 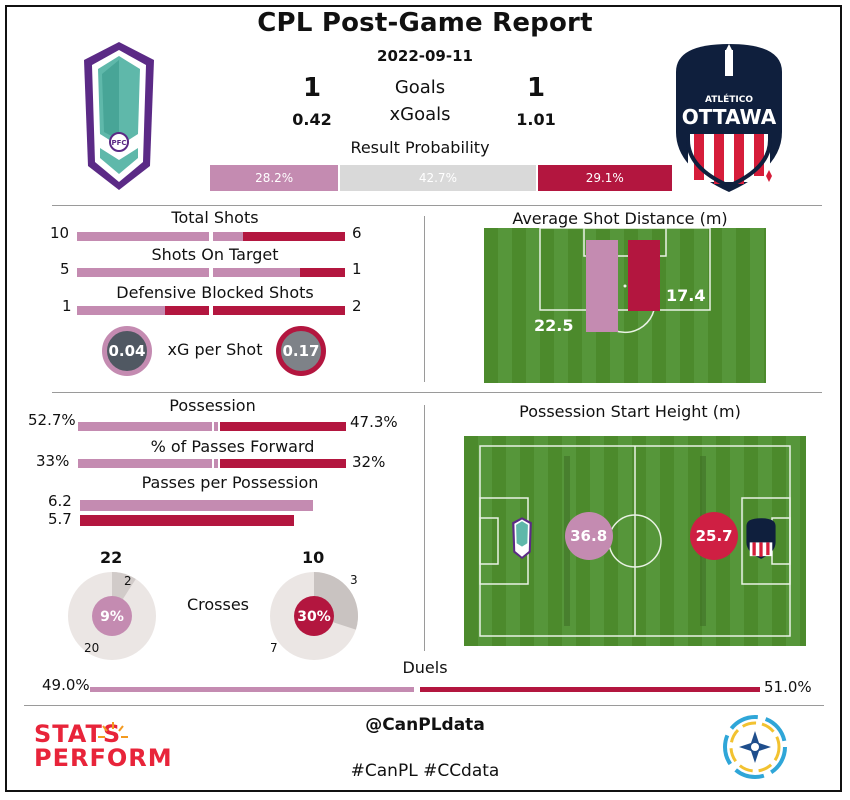 What do you see at coordinates (589, 536) in the screenshot?
I see `possession-start-home-value: 36.8` at bounding box center [589, 536].